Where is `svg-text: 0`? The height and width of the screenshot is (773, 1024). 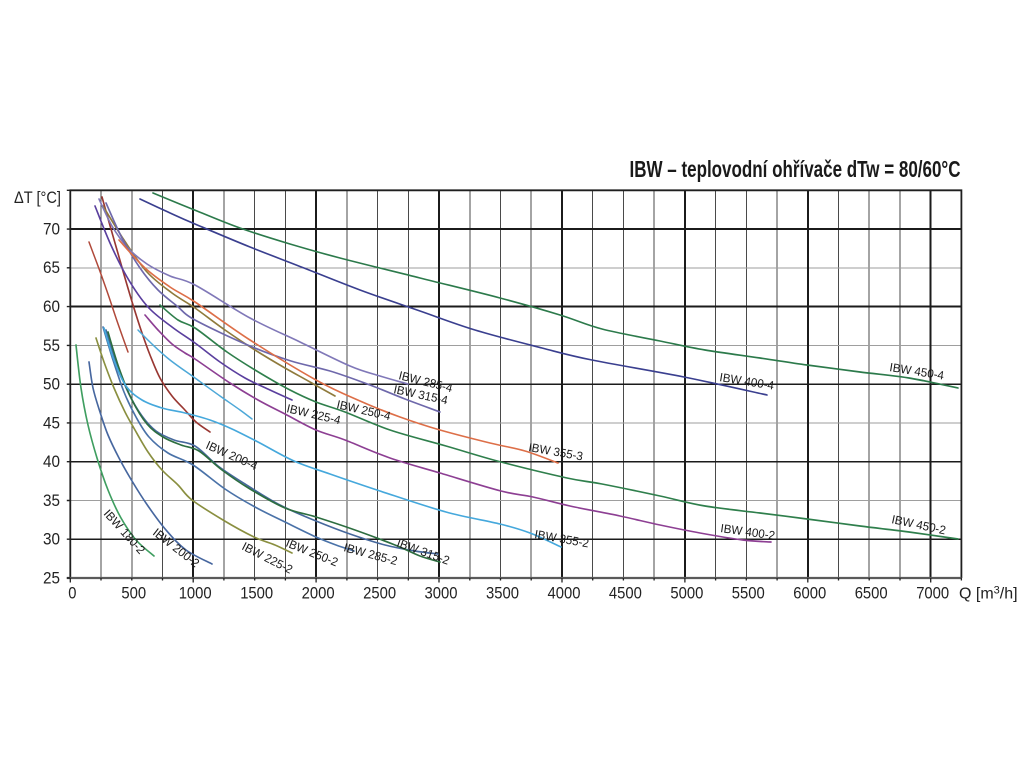 svg-text: 0 is located at coordinates (72, 594).